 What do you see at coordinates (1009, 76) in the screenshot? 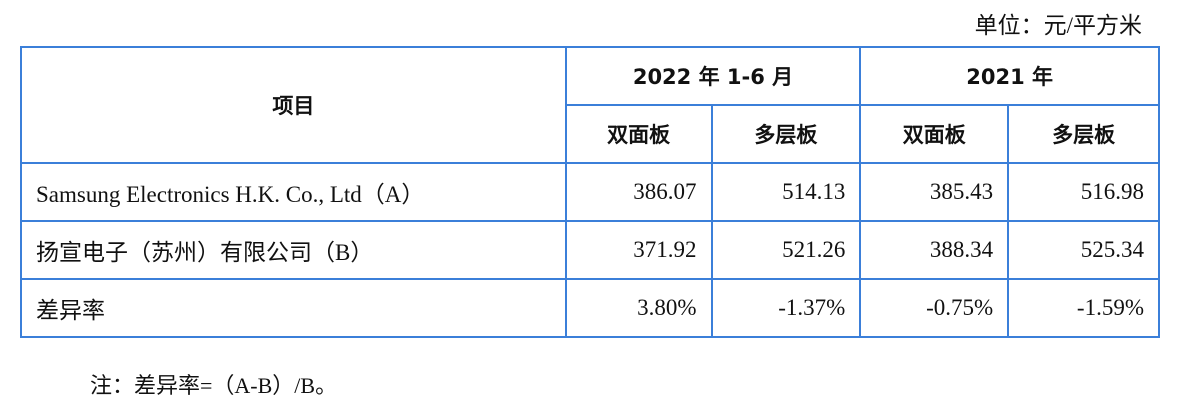
I see `header-period-2021: 2021 年` at bounding box center [1009, 76].